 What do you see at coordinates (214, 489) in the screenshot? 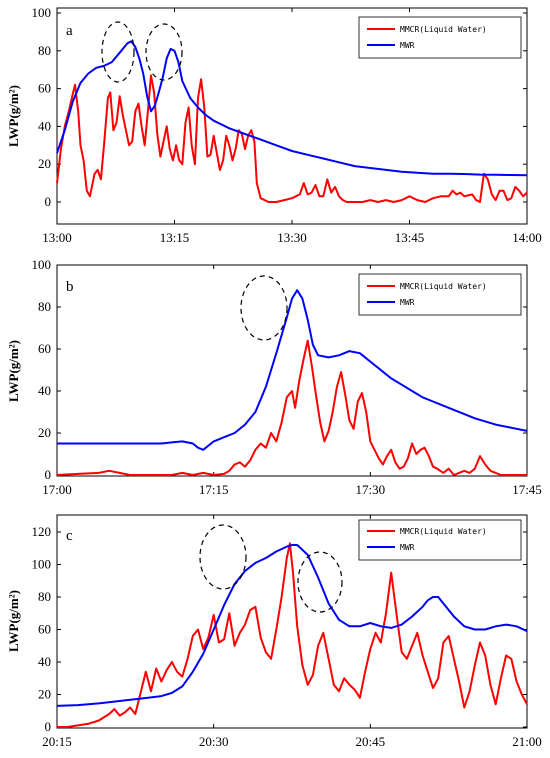
I see `x-tick-label: 17:15` at bounding box center [214, 489].